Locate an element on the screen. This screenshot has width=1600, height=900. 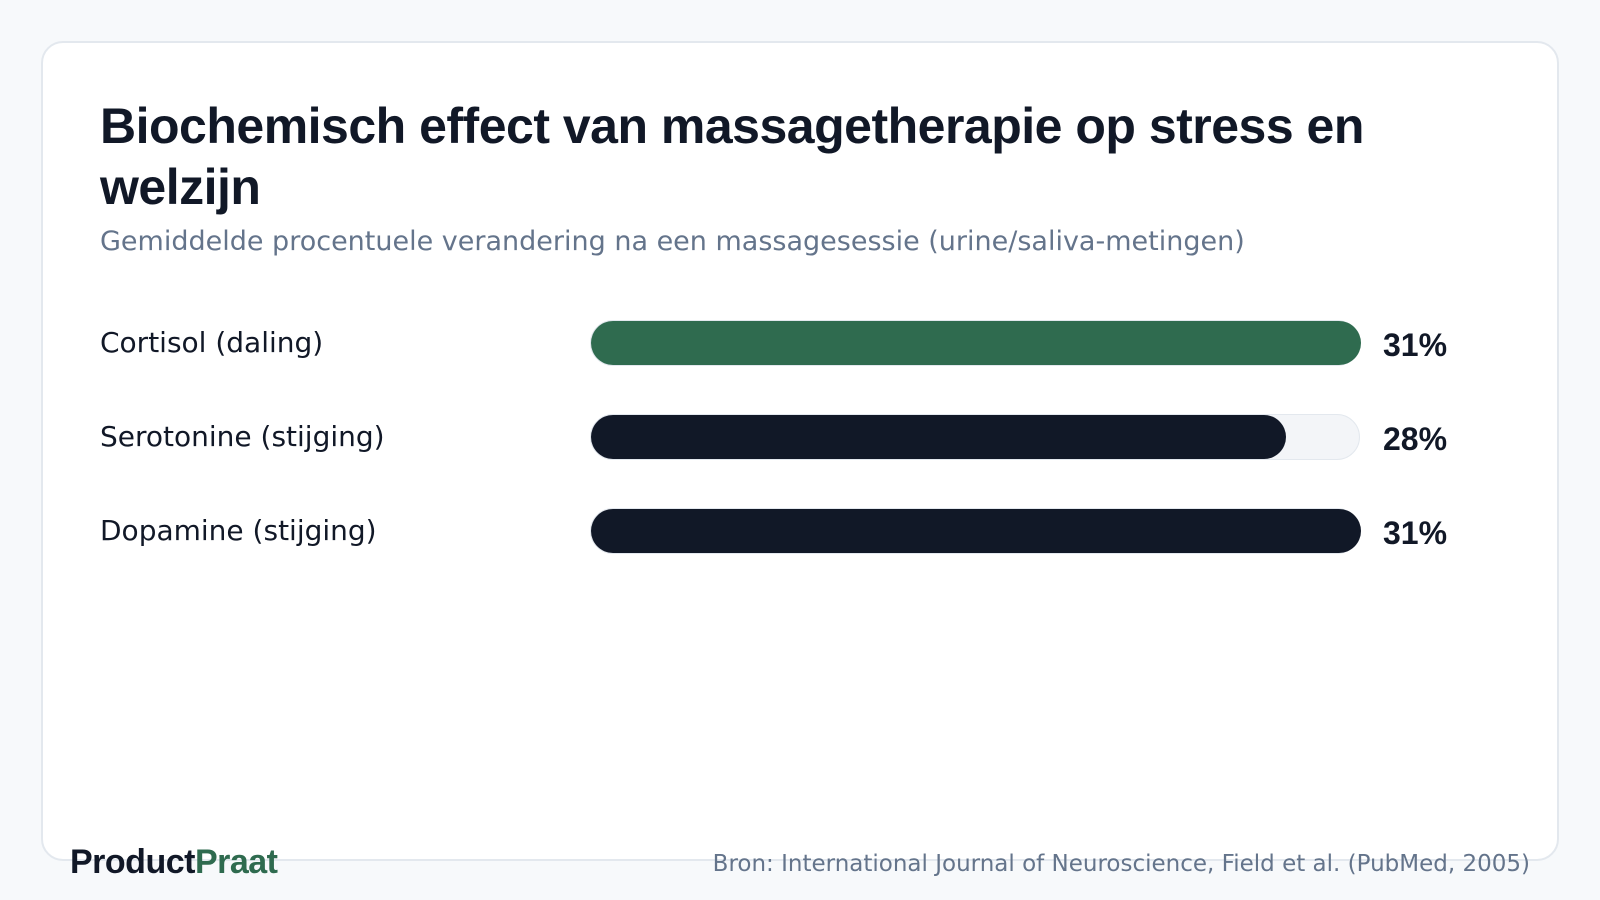
bar-label: Cortisol (daling) is located at coordinates (212, 342).